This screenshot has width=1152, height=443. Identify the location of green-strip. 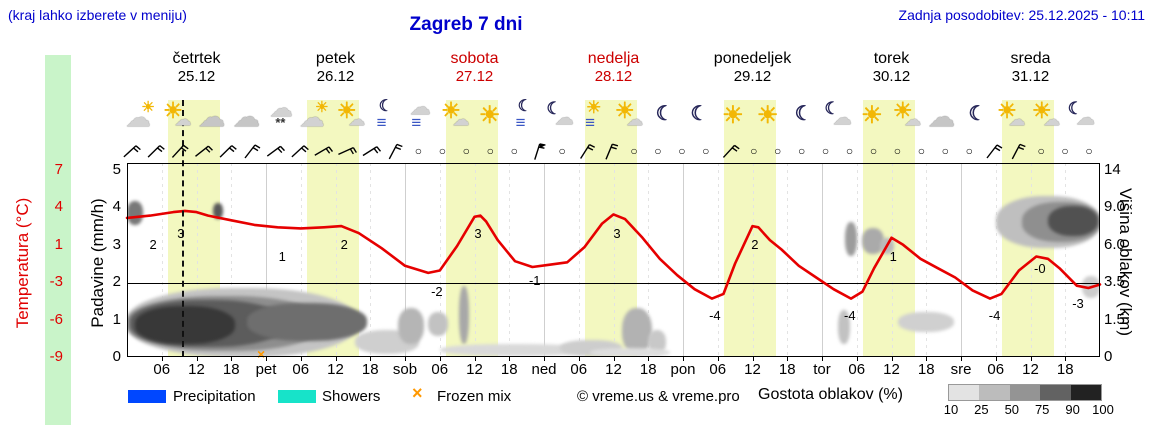
(58, 240).